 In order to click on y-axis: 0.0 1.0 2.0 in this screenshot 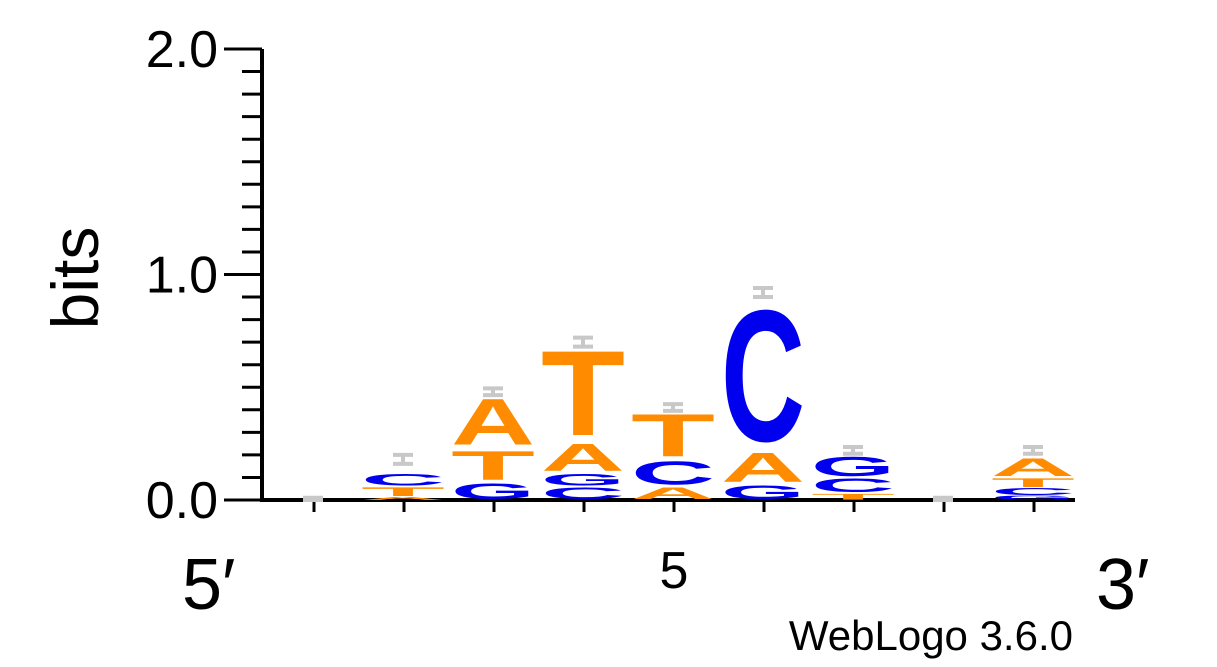, I will do `click(205, 275)`.